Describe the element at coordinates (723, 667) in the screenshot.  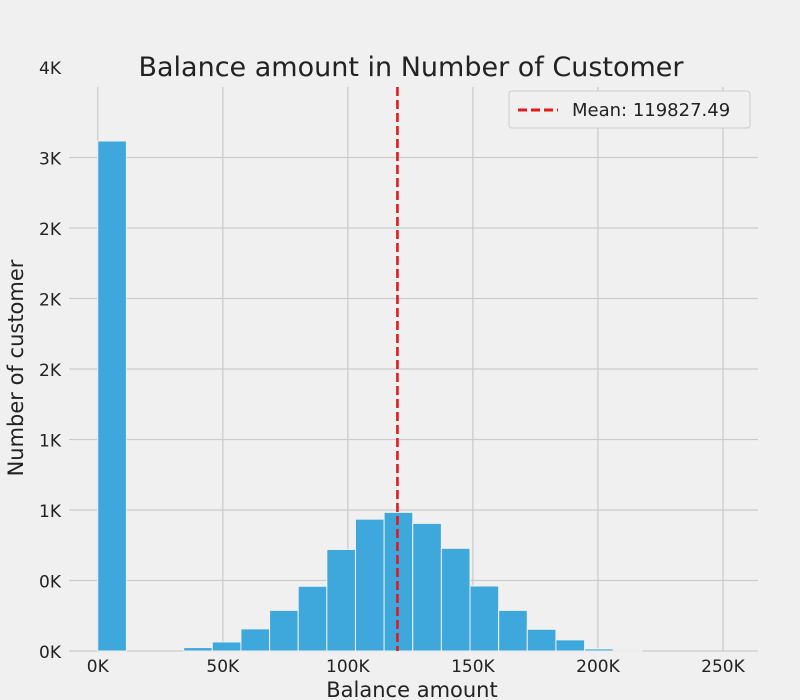
I see `x-tick-label: 250K` at that location.